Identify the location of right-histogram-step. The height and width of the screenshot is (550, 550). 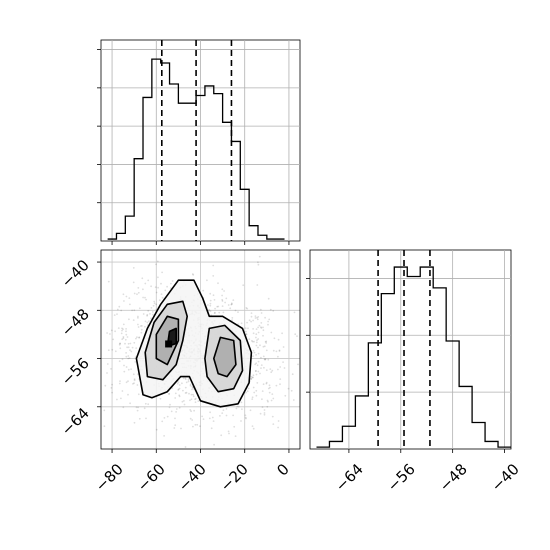
(413, 357).